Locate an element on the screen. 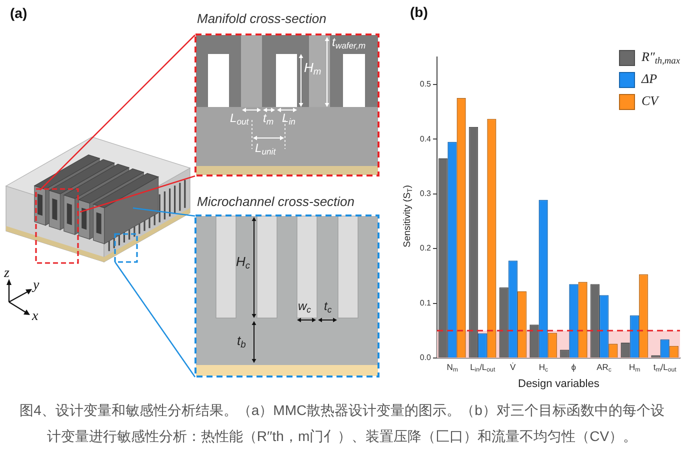 The height and width of the screenshot is (461, 685). text: y is located at coordinates (36, 286).